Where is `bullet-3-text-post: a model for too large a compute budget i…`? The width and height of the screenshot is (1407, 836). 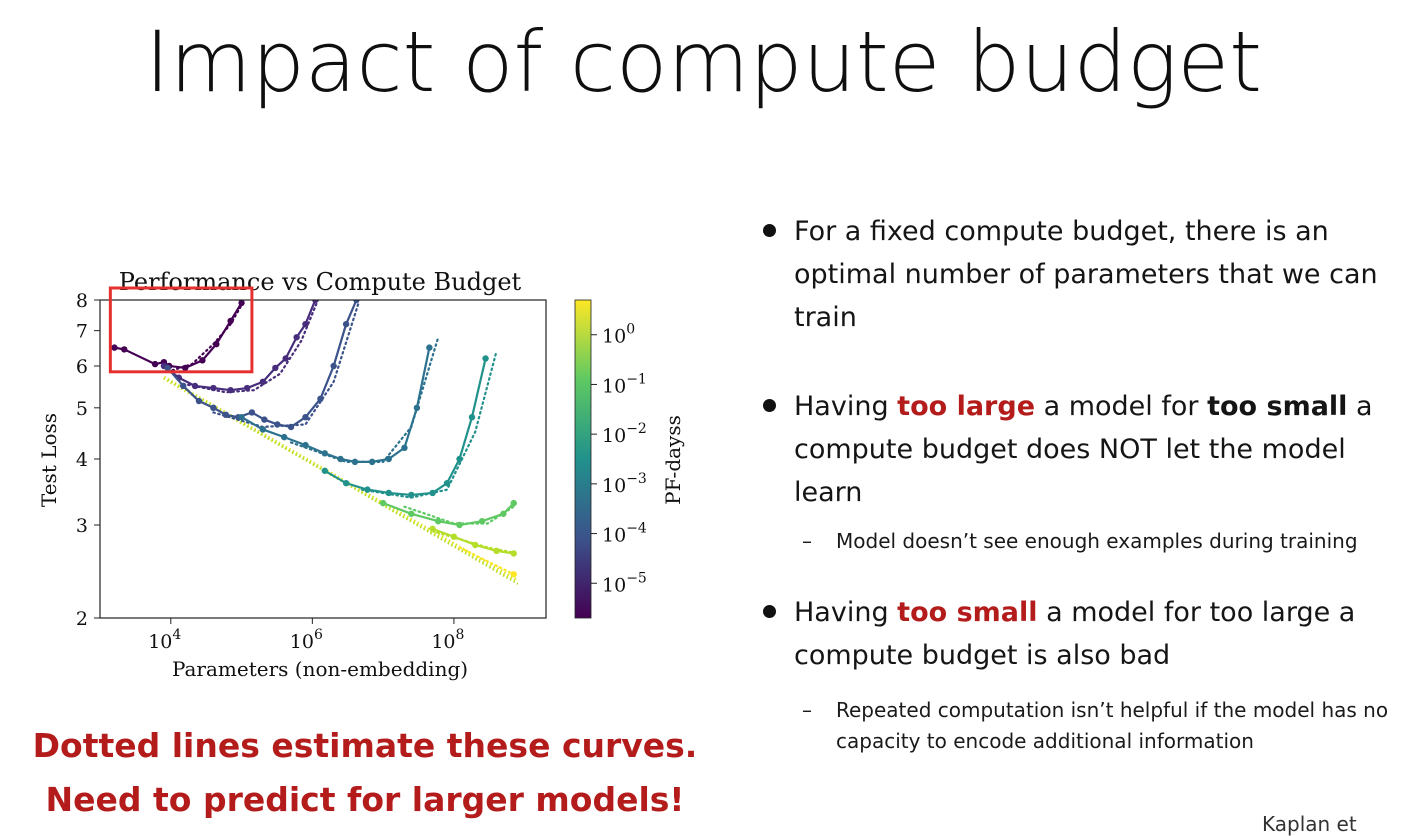
bullet-3-text-post: a model for too large a compute budget i… is located at coordinates (1075, 634).